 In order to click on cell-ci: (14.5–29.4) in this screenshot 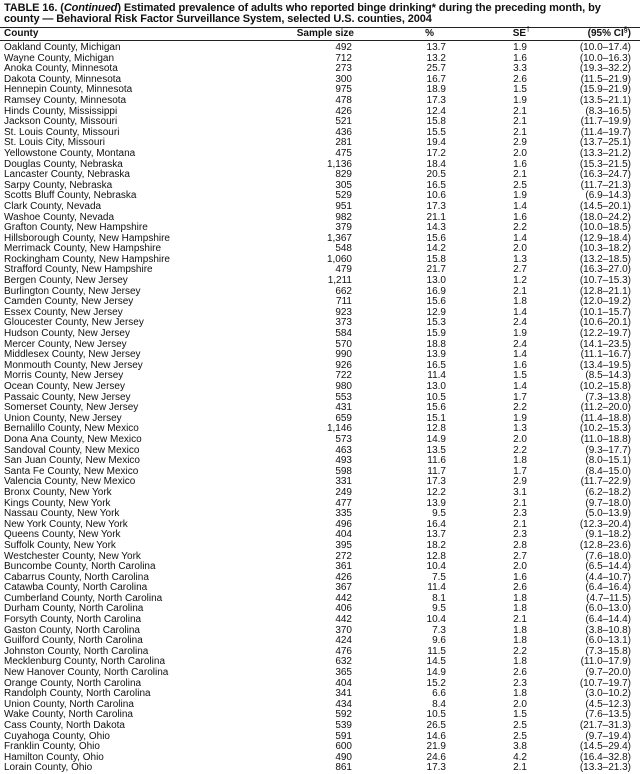, I will do `click(605, 747)`.